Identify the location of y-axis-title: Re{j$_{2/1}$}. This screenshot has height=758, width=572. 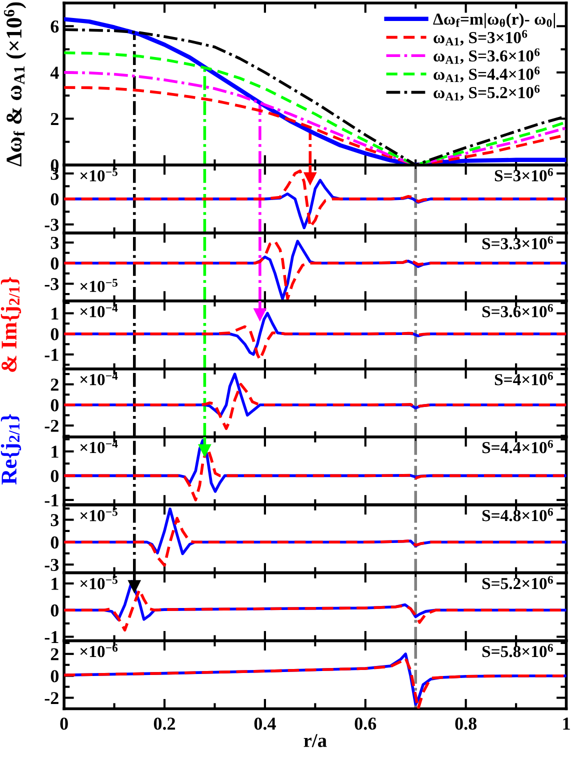
(11, 449).